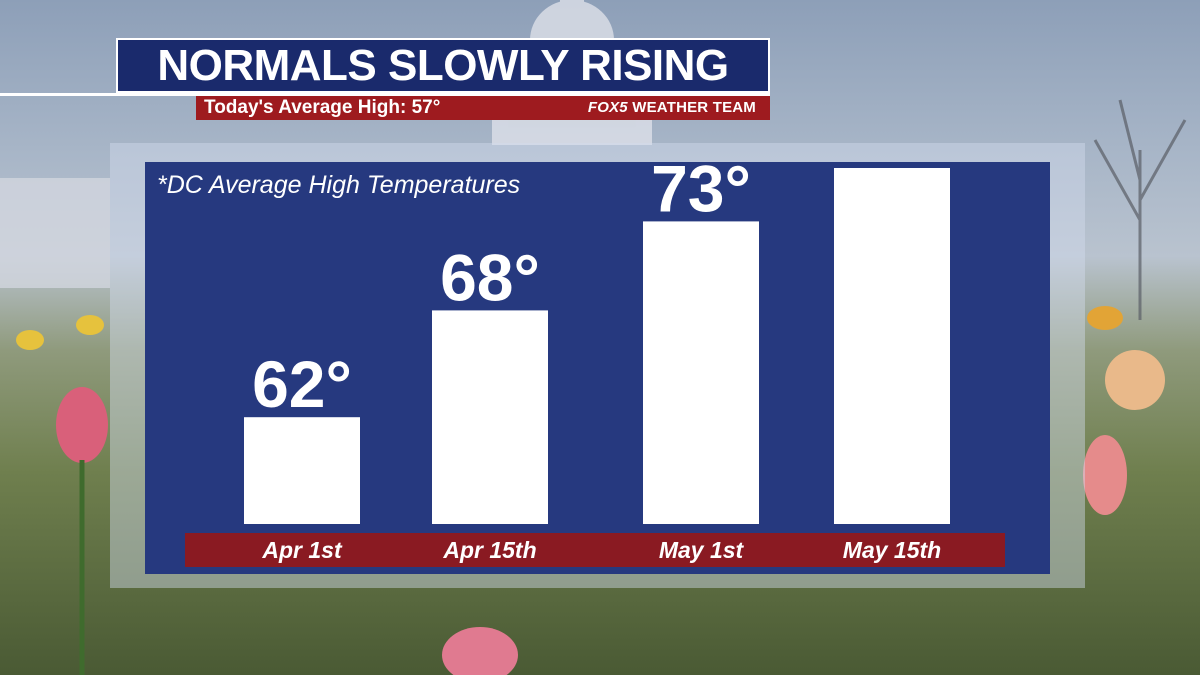  What do you see at coordinates (892, 167) in the screenshot?
I see `bar-value-label-4: 76°` at bounding box center [892, 167].